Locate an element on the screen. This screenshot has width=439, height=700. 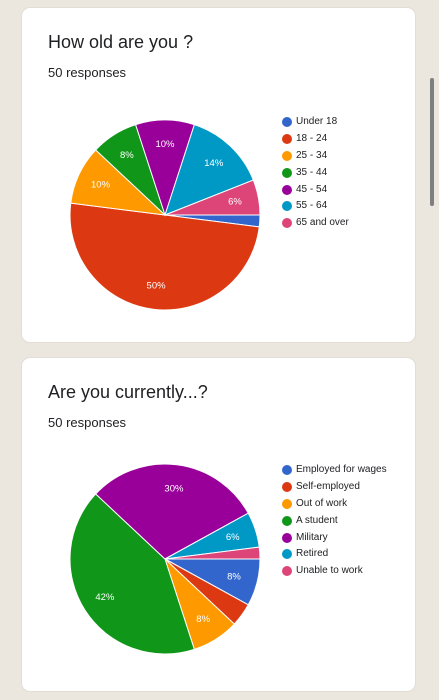
legend-item: Under 18 is located at coordinates (346, 122).